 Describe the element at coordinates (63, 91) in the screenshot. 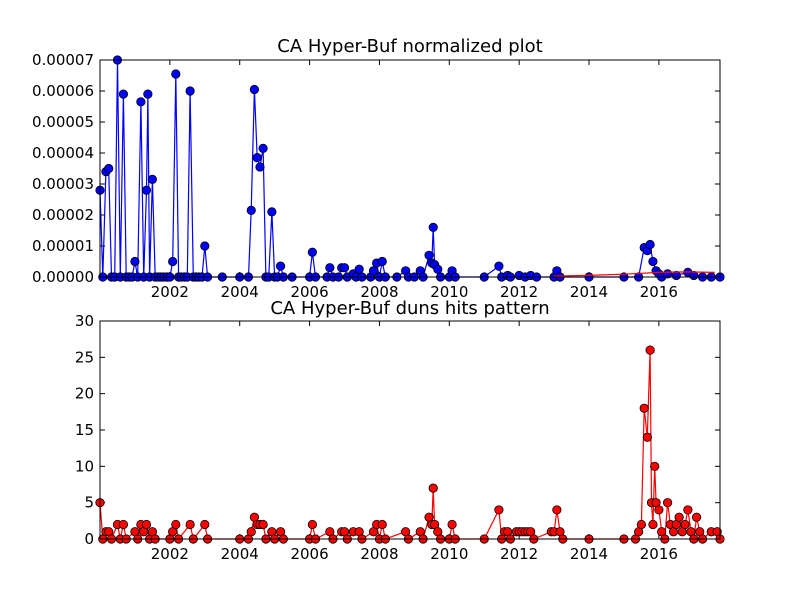

I see `y-tick-label: 0.00006` at that location.